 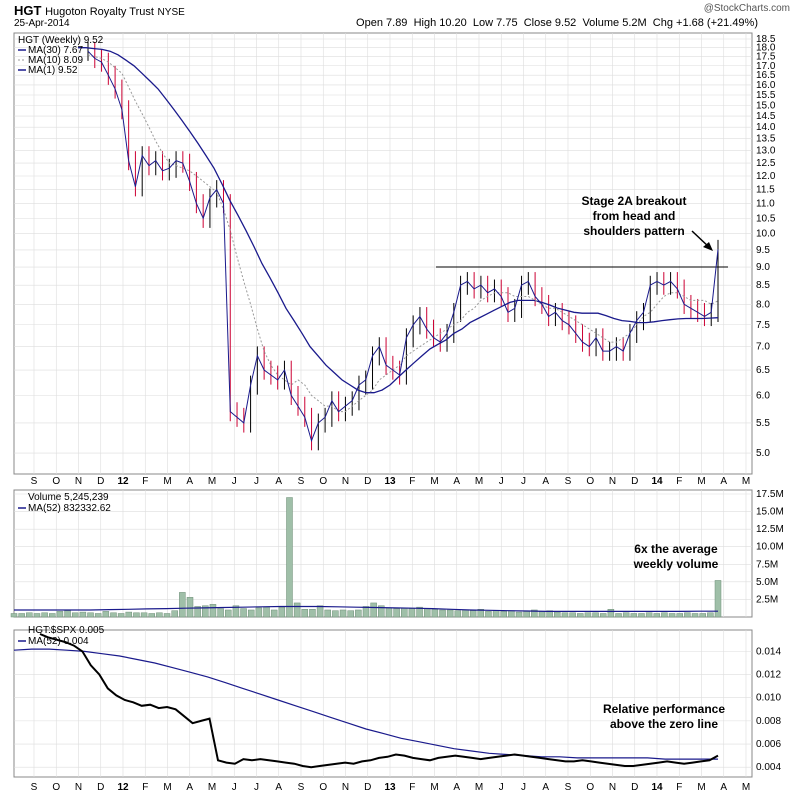 I want to click on volume-tick-label: 12.5M, so click(x=770, y=529).